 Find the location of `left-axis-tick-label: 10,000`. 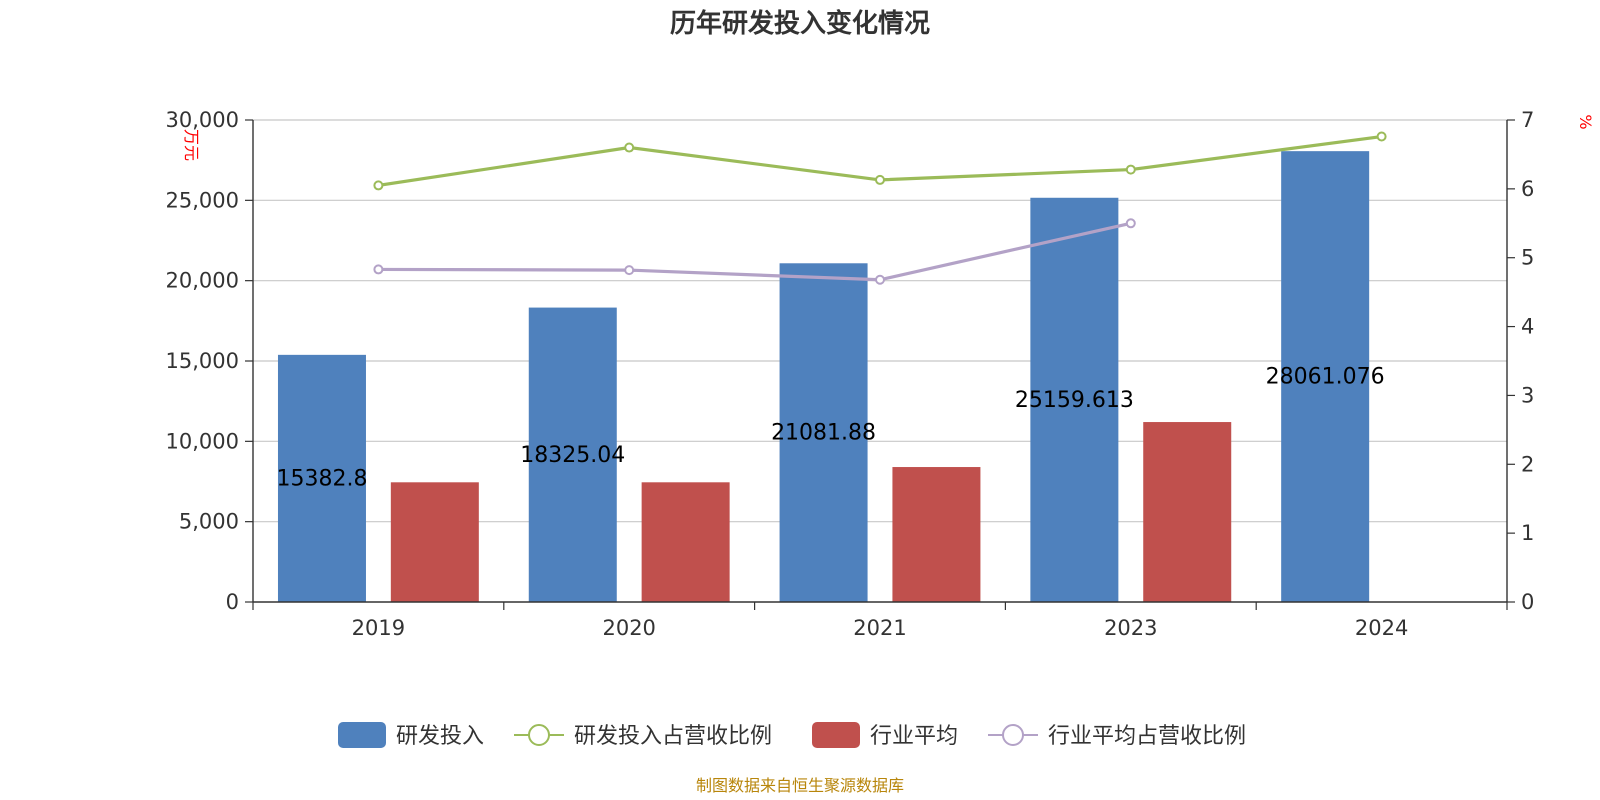

left-axis-tick-label: 10,000 is located at coordinates (202, 441).